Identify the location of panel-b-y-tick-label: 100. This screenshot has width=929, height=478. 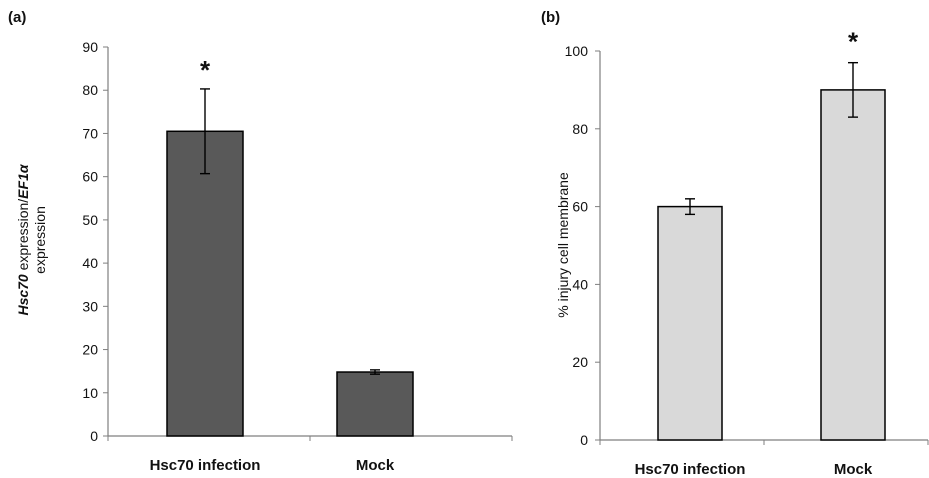
(577, 51).